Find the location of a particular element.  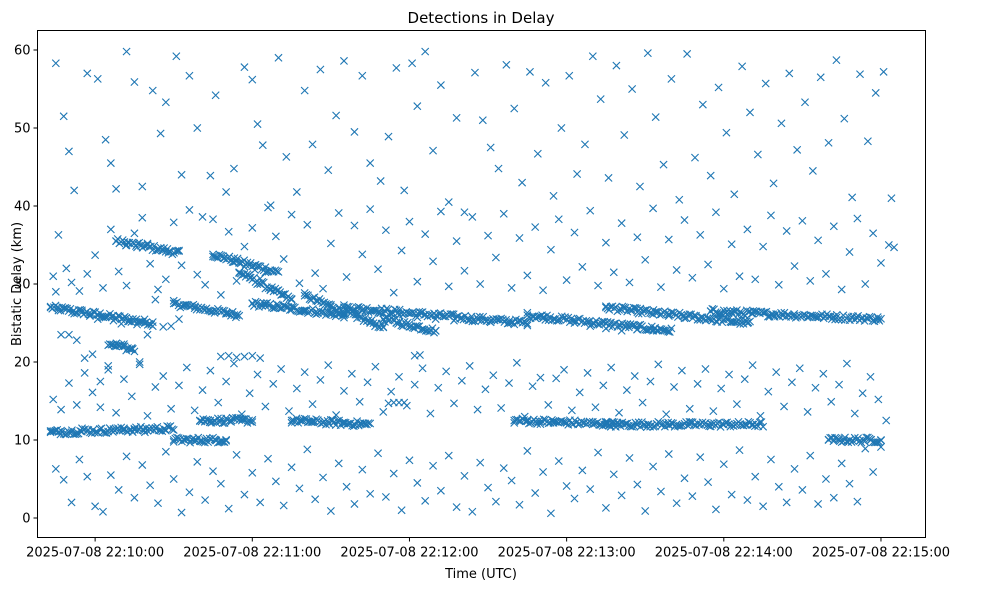

y-tick-label: 30 is located at coordinates (22, 285).